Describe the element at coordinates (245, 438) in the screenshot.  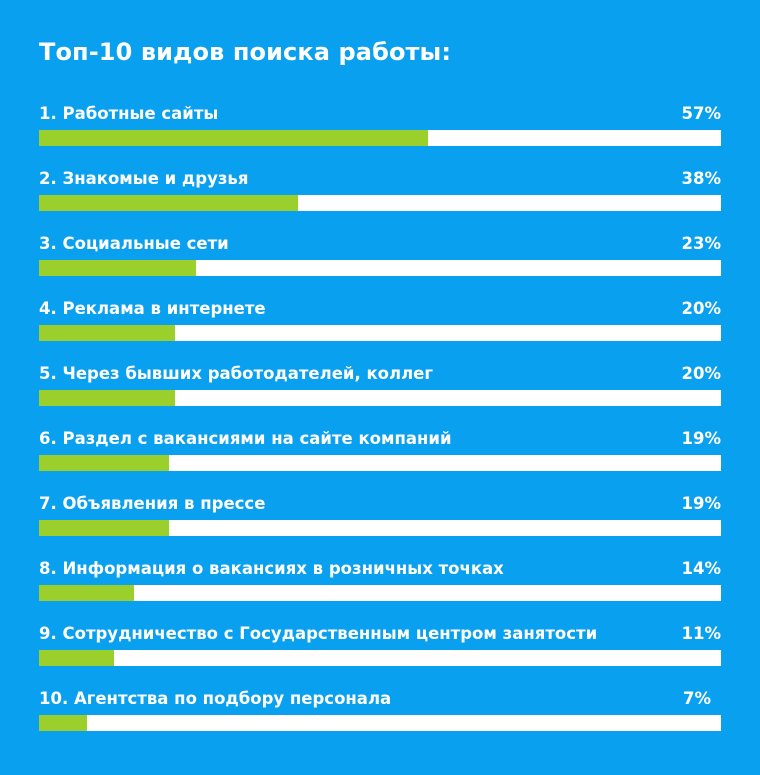
I see `bar-category-label: 6. Раздел с вакансиями на сайте компаний` at that location.